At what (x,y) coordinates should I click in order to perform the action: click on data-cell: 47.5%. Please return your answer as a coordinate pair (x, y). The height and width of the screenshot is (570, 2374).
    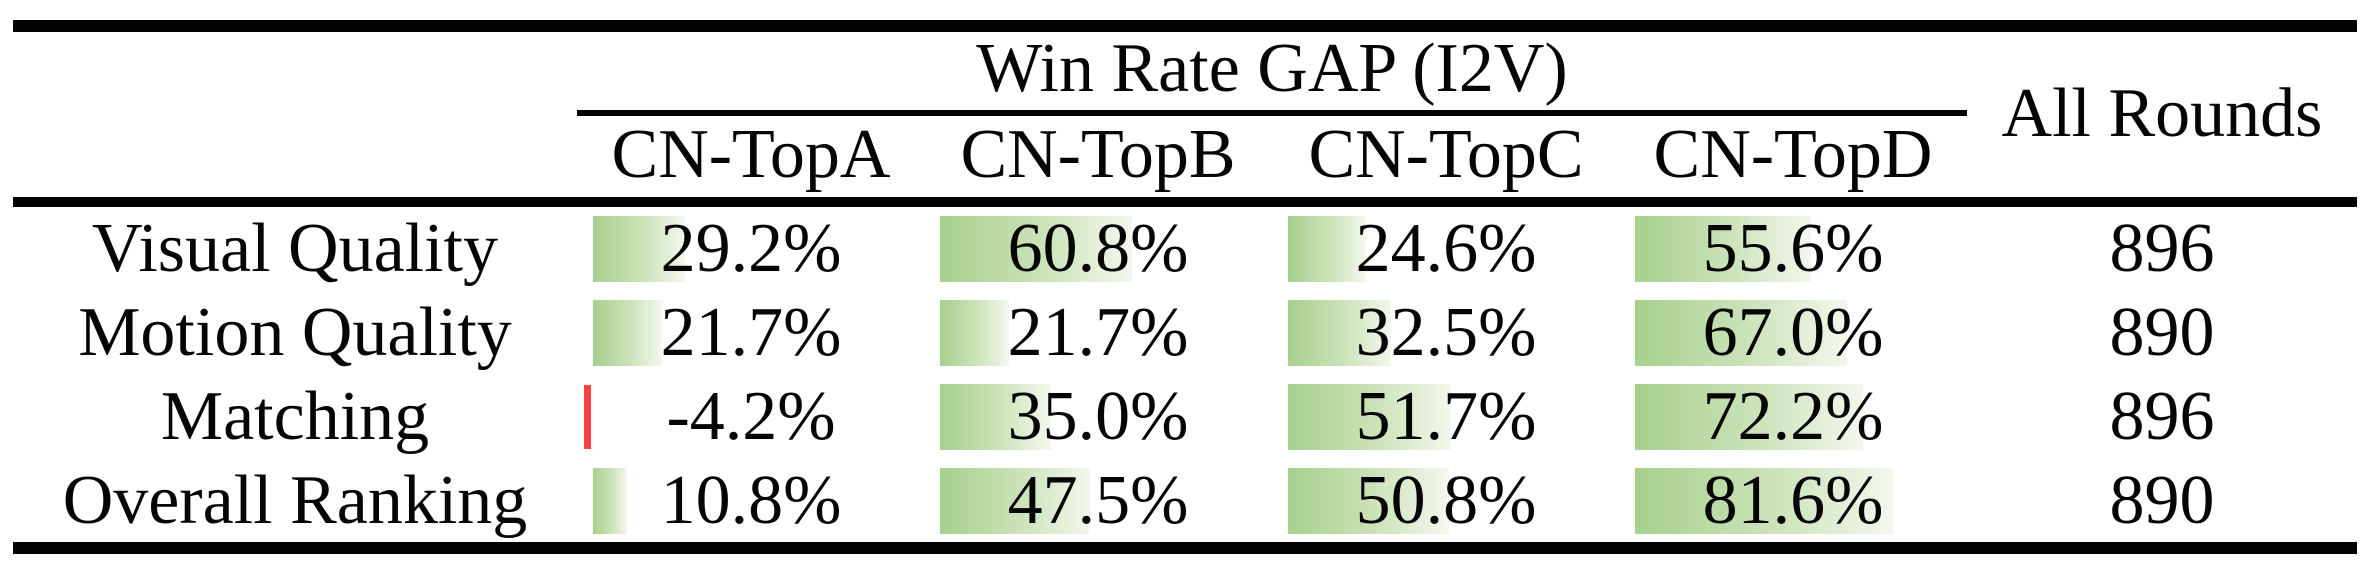
    Looking at the image, I should click on (1098, 501).